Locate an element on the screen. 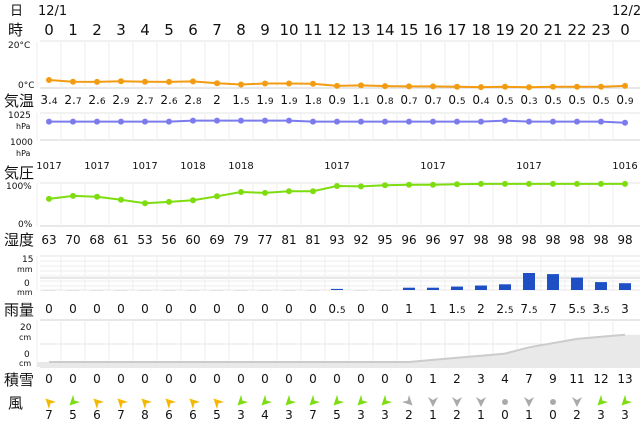 Image resolution: width=640 pixels, height=428 pixels. hour-tick-label: 14 is located at coordinates (384, 30).